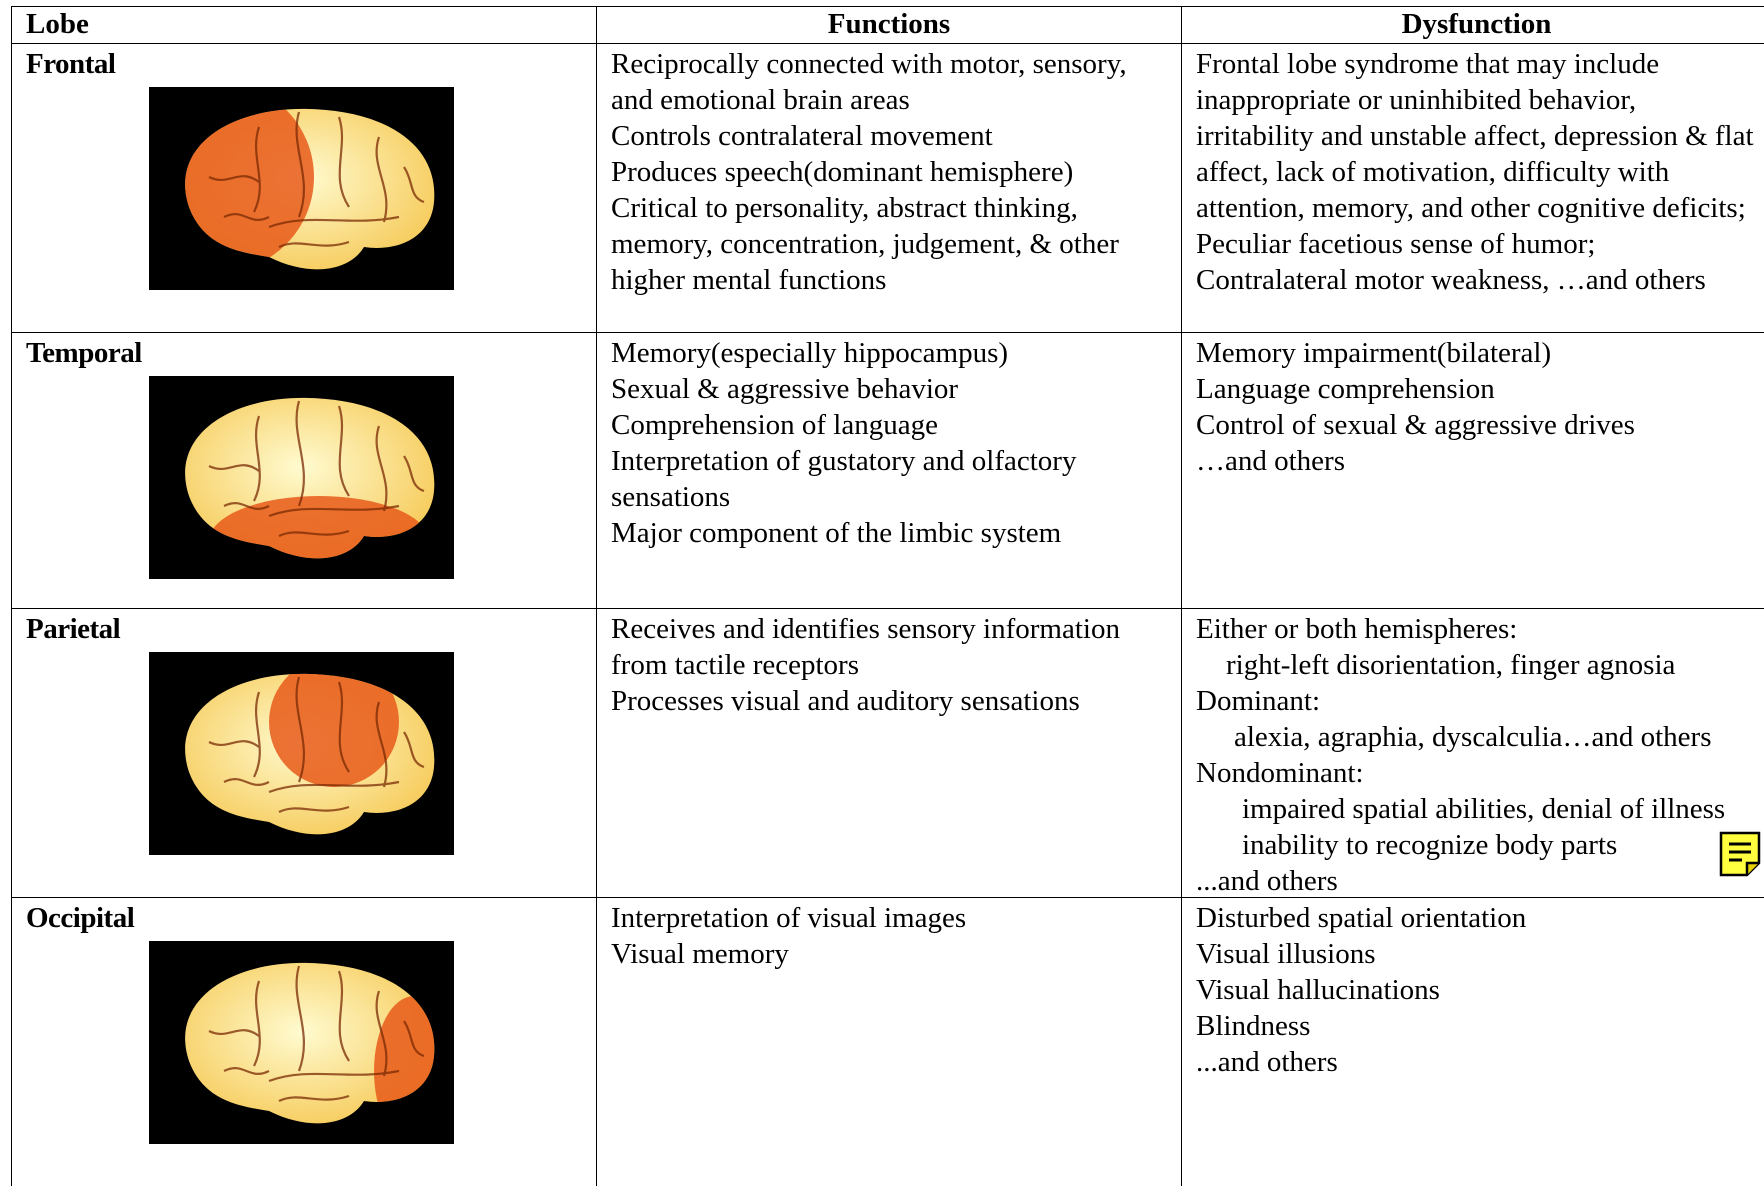  Describe the element at coordinates (888, 24) in the screenshot. I see `header-cell: Functions` at that location.